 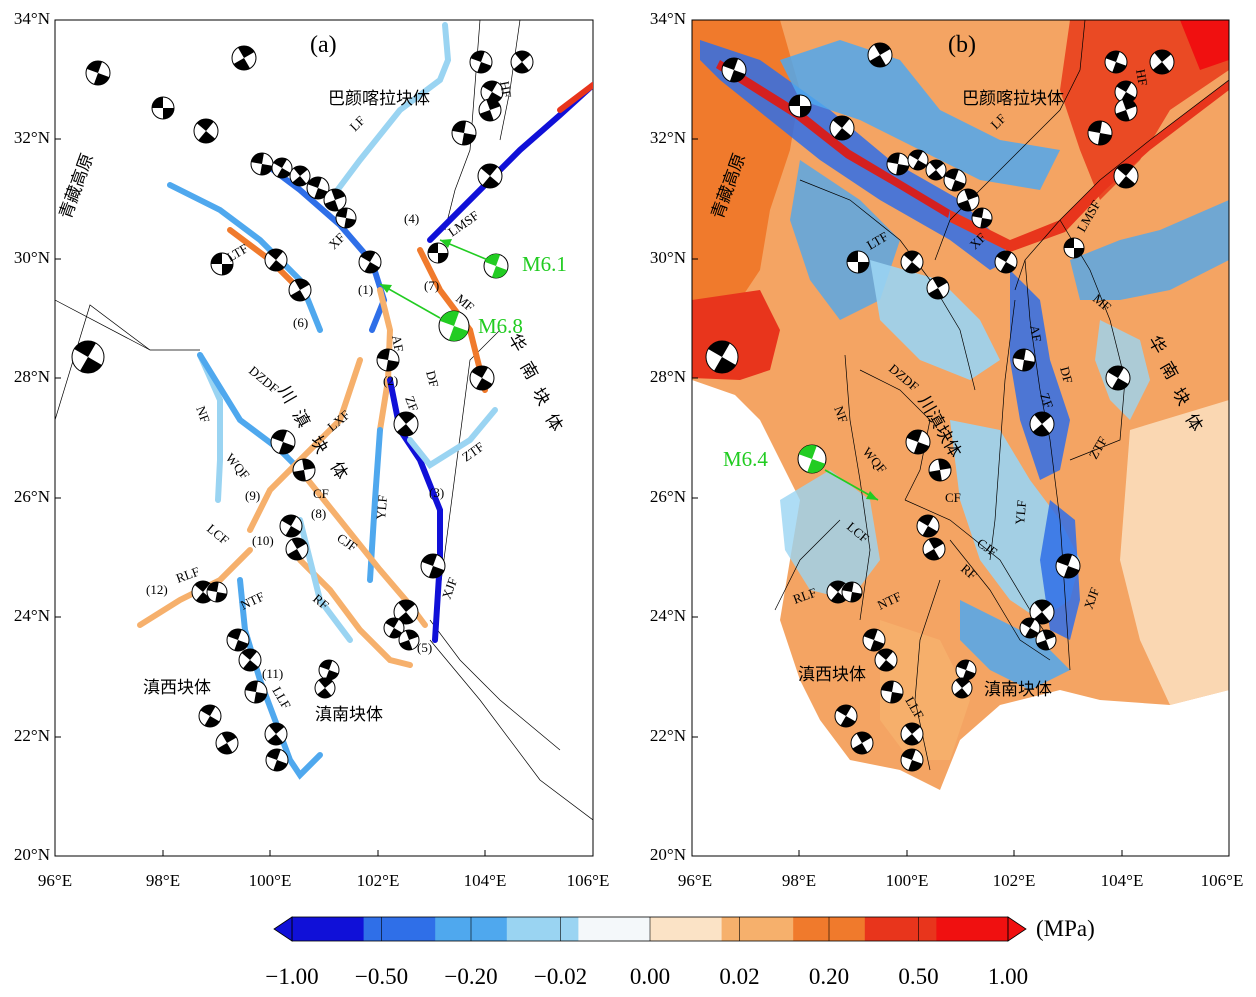 What do you see at coordinates (390, 380) in the screenshot?
I see `segment-number: (2)` at bounding box center [390, 380].